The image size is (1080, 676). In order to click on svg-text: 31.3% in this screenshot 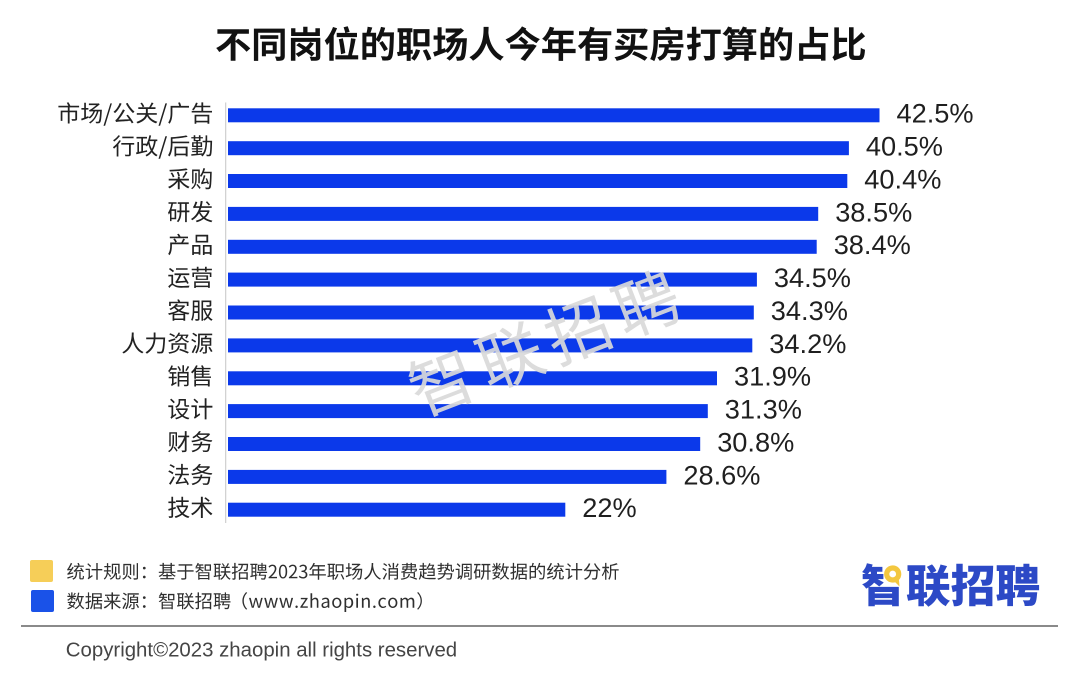, I will do `click(763, 409)`.